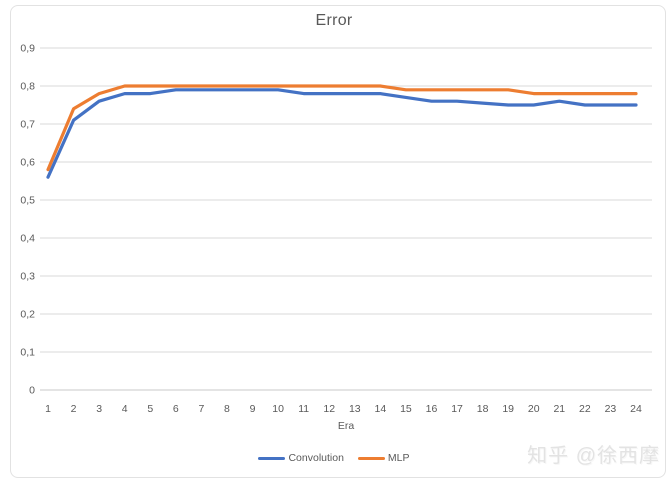 Image resolution: width=668 pixels, height=480 pixels. I want to click on x-tick-label: 3, so click(99, 409).